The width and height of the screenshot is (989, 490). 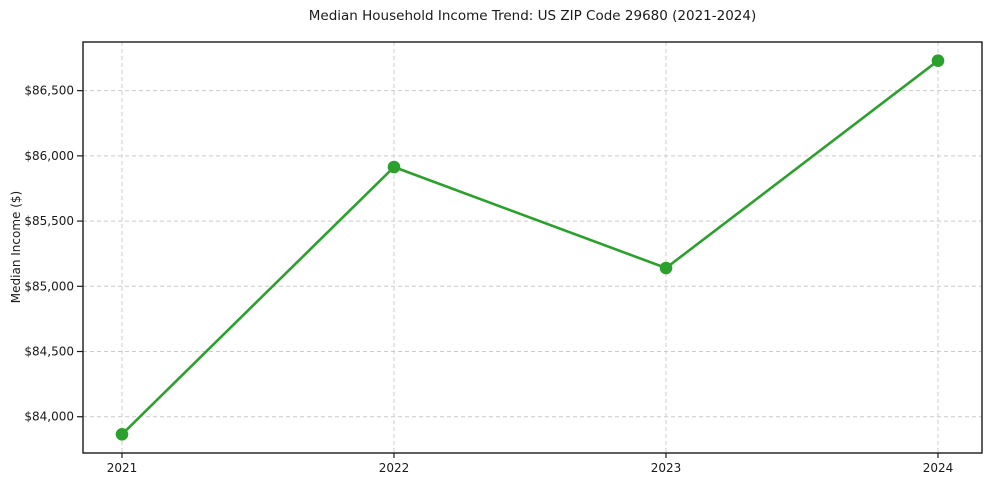 What do you see at coordinates (666, 468) in the screenshot?
I see `x-tick-label: 2023` at bounding box center [666, 468].